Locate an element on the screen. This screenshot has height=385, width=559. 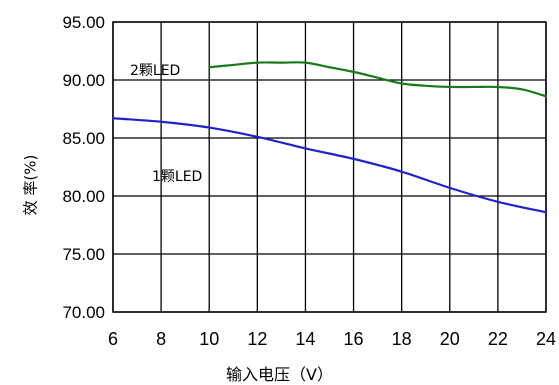
y-axis-title: 效 率(%) is located at coordinates (30, 185).